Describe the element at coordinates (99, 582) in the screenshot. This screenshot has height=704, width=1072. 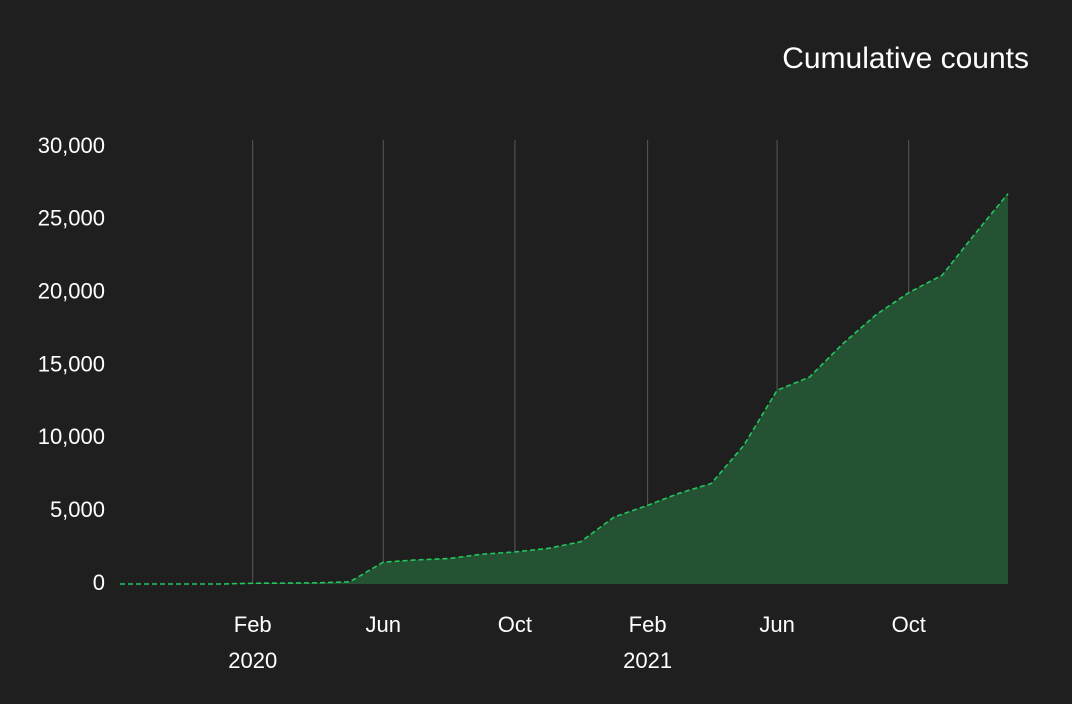
I see `y-tick-label: 0` at that location.